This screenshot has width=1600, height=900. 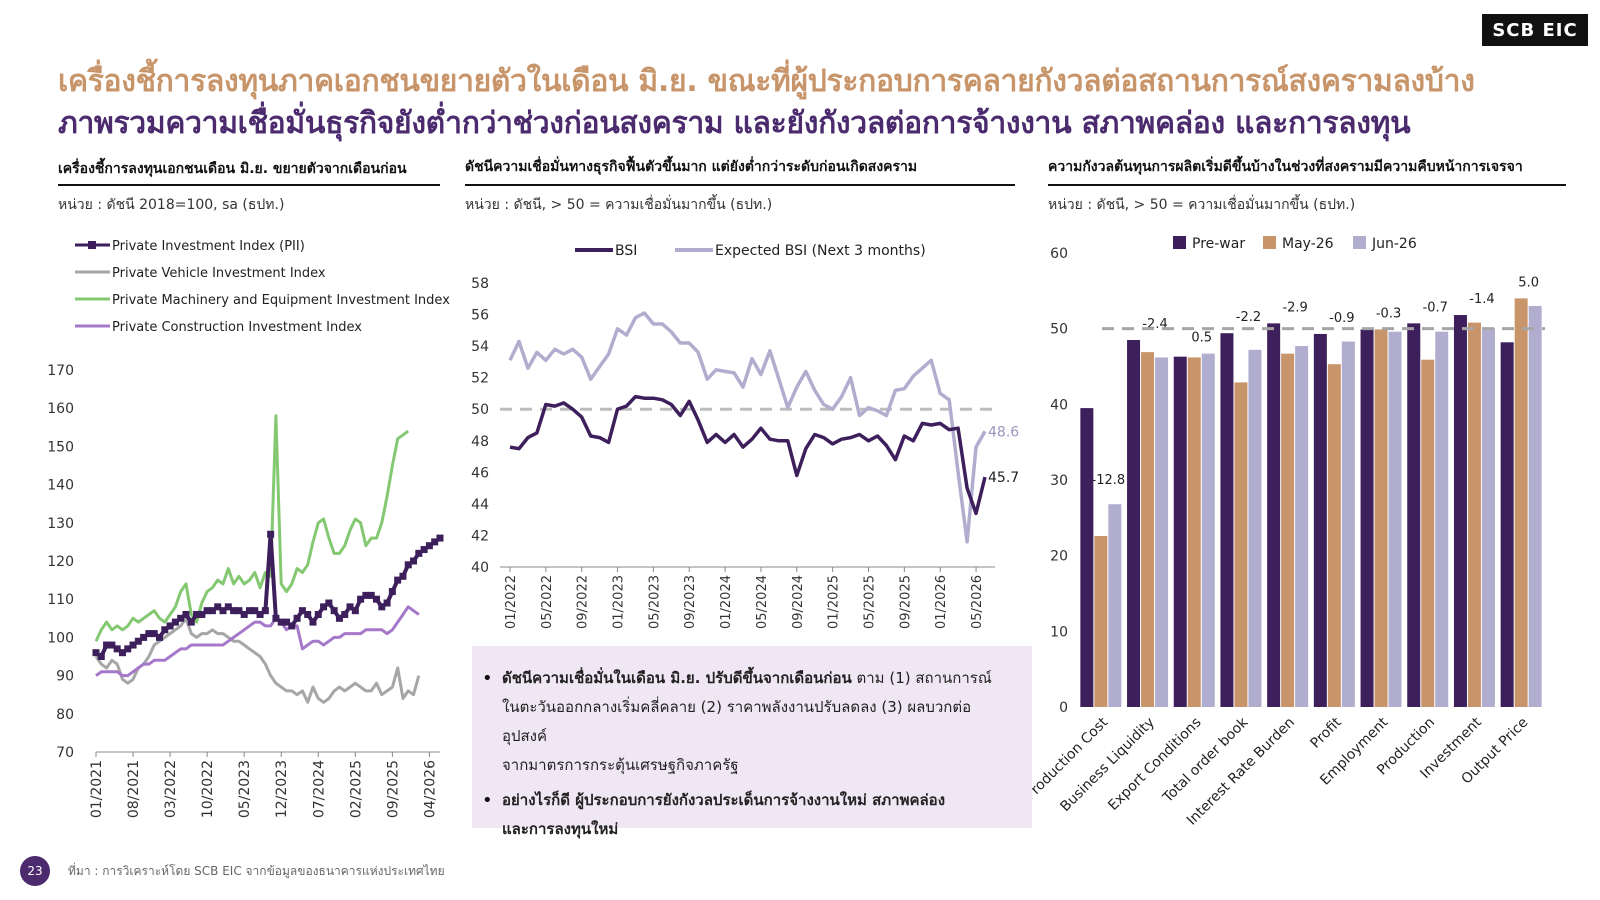 What do you see at coordinates (1535, 506) in the screenshot?
I see `bar-jun-26-output-price` at bounding box center [1535, 506].